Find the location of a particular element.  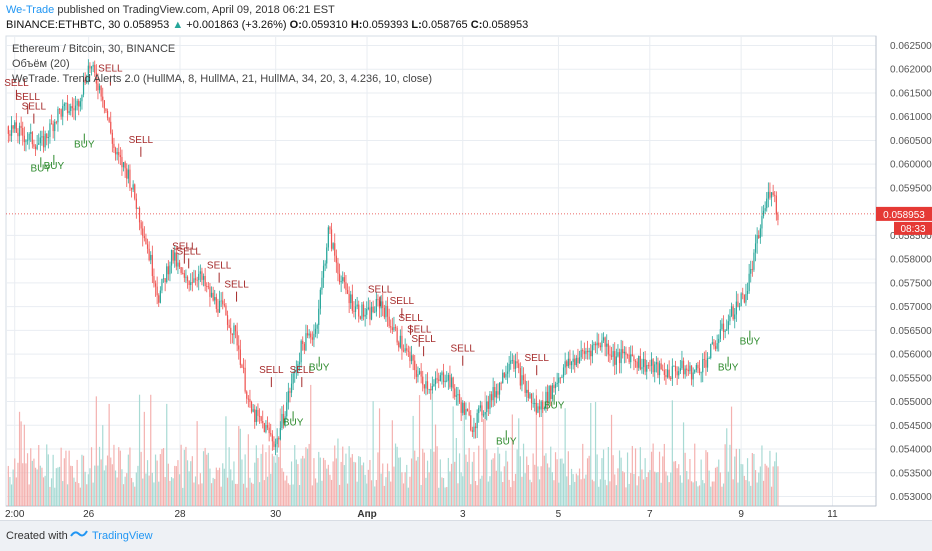

x-tick-label: 30 is located at coordinates (276, 514).